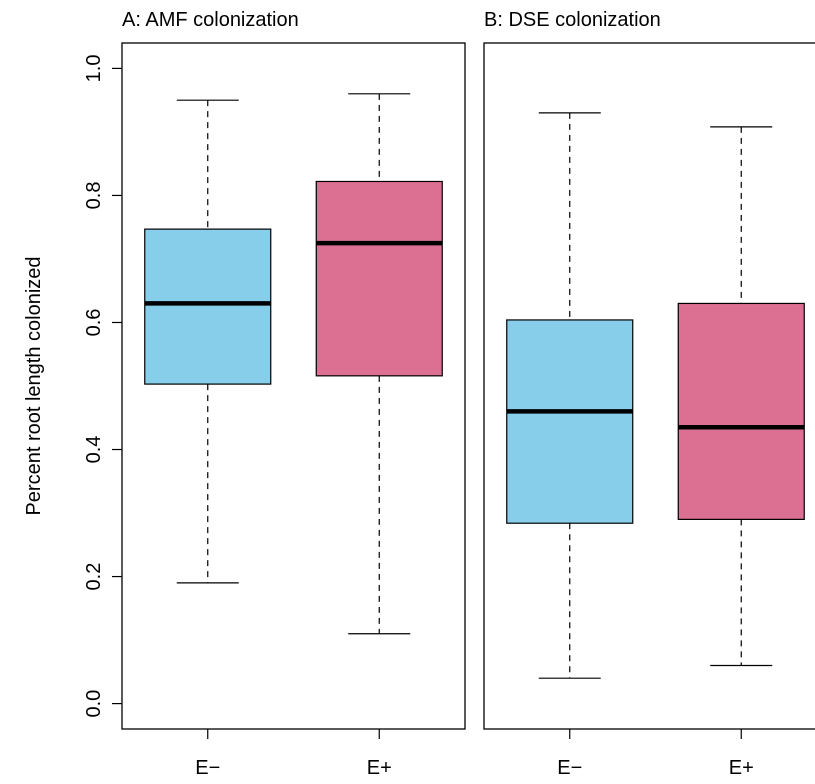  I want to click on y-tick-label: 0.0, so click(94, 704).